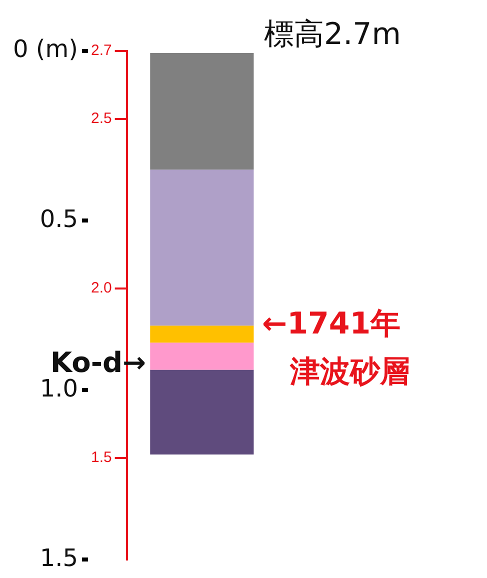 The height and width of the screenshot is (578, 487). Describe the element at coordinates (101, 51) in the screenshot. I see `y2-tick-label: 2.7` at that location.